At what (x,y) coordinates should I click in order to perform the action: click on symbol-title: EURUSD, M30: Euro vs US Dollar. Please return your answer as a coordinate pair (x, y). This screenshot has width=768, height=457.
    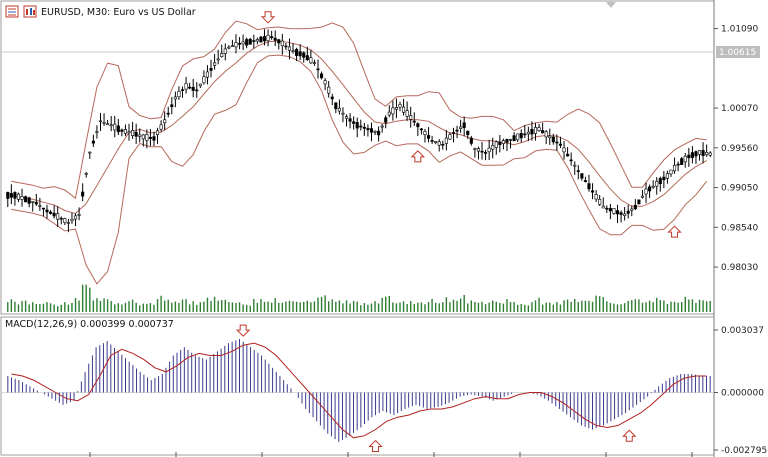
    Looking at the image, I should click on (118, 12).